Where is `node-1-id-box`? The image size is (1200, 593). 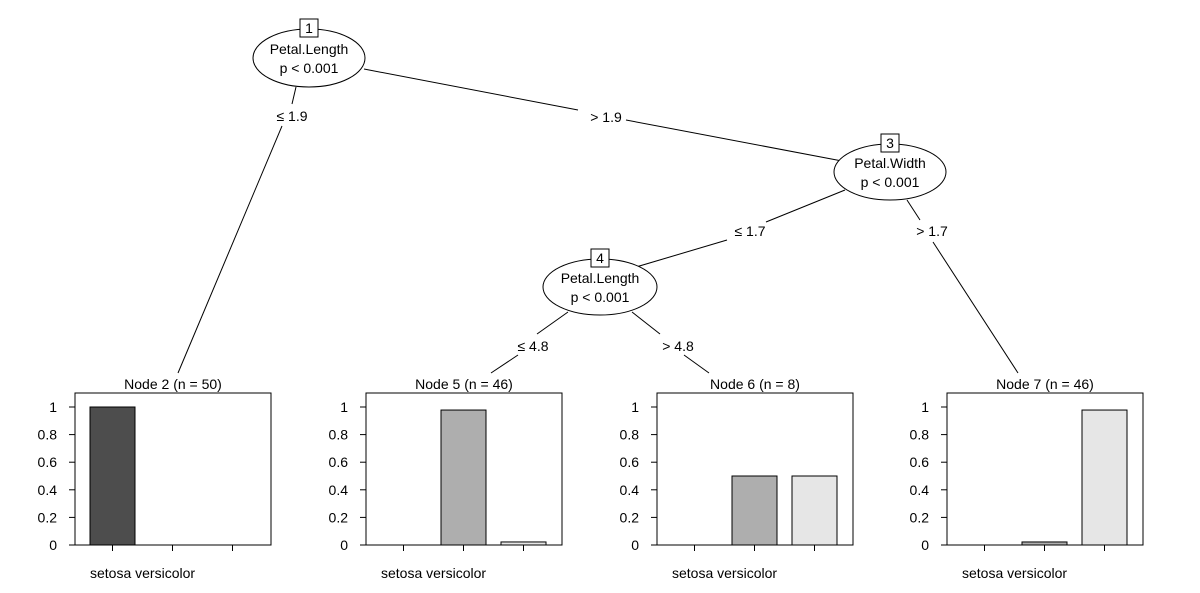 node-1-id-box is located at coordinates (309, 28).